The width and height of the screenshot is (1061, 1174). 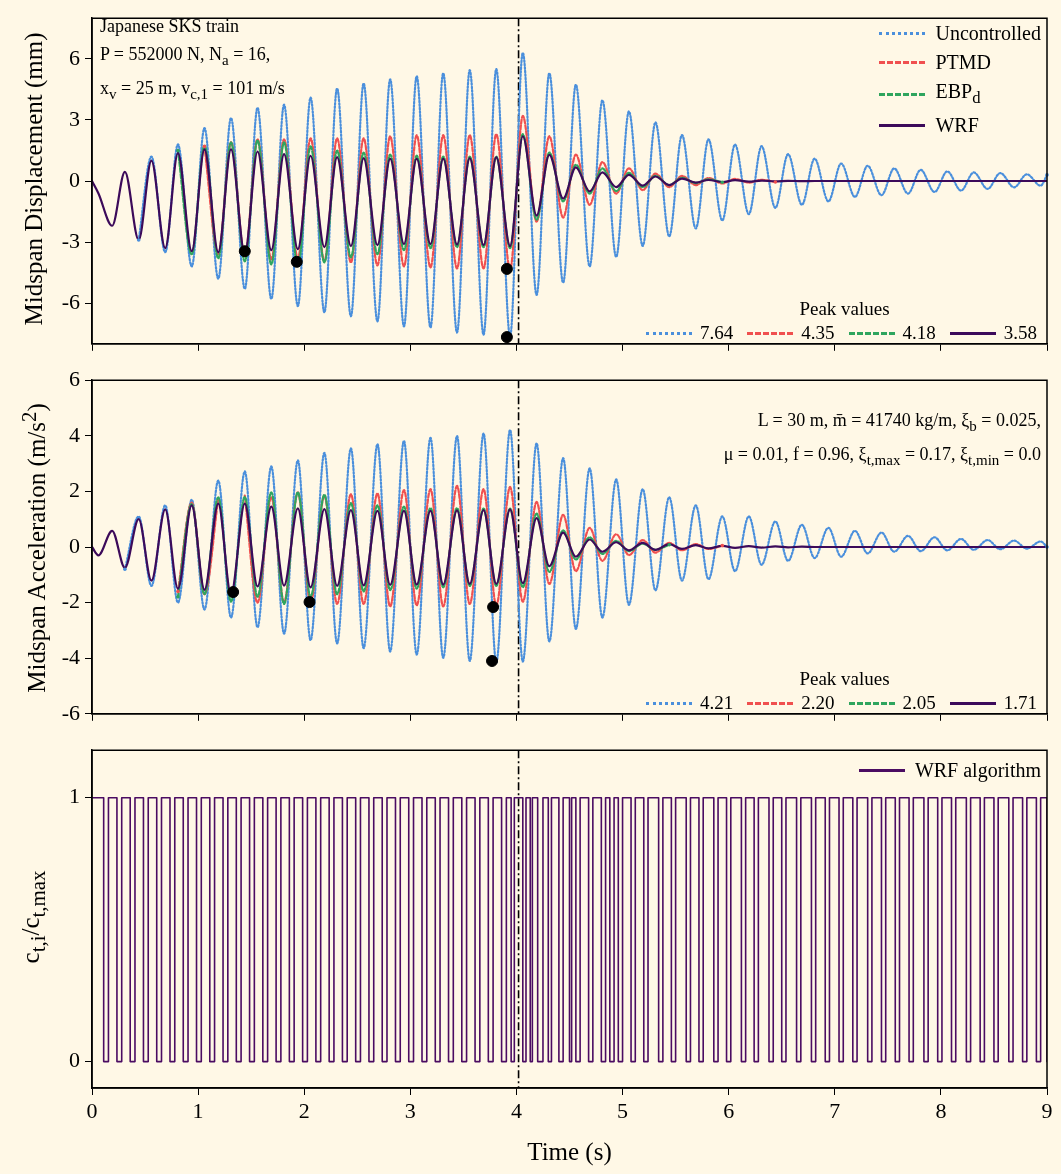 What do you see at coordinates (516, 1110) in the screenshot?
I see `x-tick-label: 4` at bounding box center [516, 1110].